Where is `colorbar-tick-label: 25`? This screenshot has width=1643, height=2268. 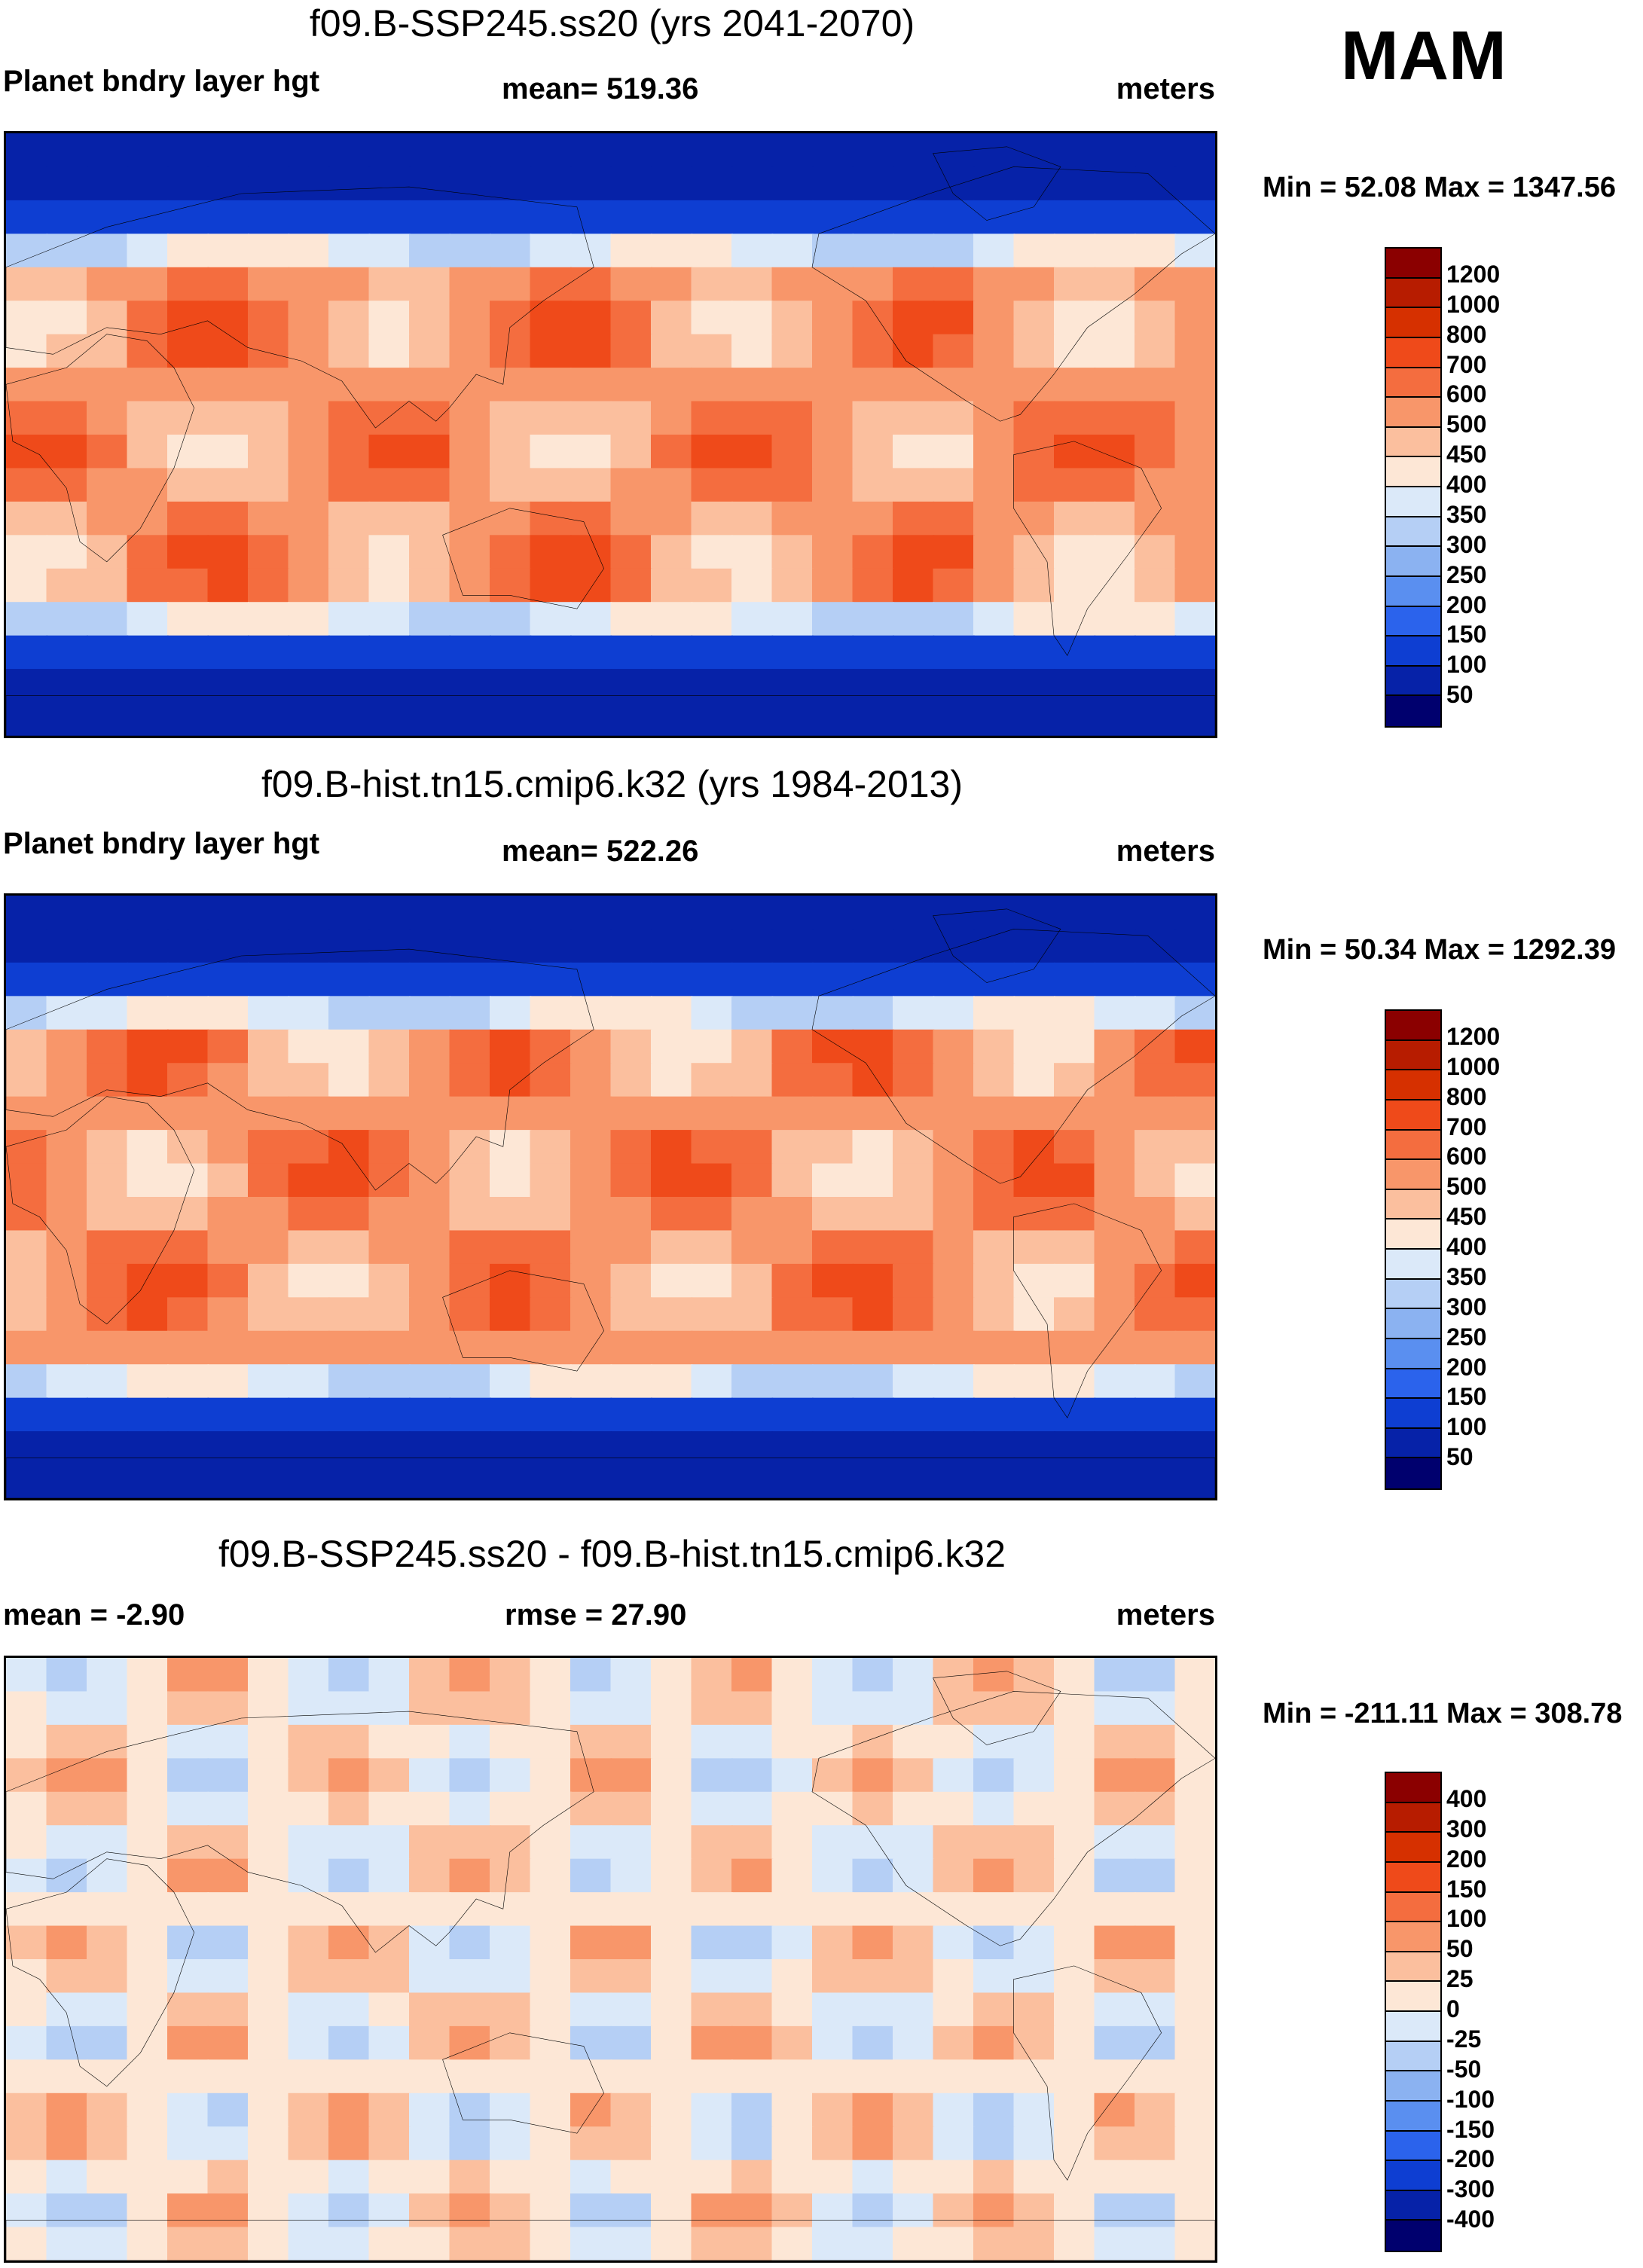
colorbar-tick-label: 25 is located at coordinates (1460, 1979).